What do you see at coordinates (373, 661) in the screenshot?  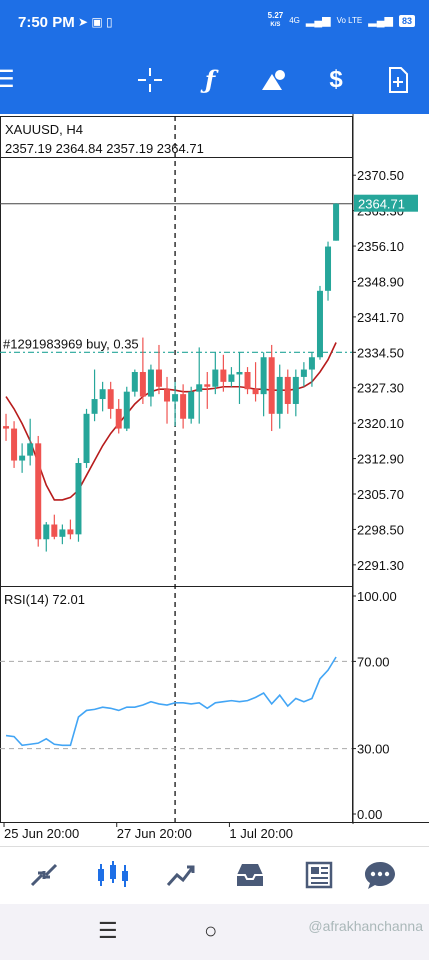 I see `rsi-tick-label: 70.00` at bounding box center [373, 661].